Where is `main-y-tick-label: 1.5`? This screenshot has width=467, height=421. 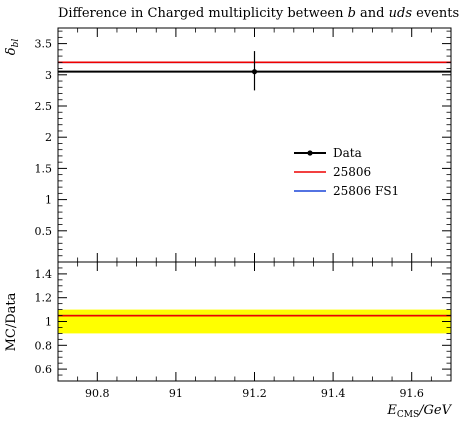 main-y-tick-label: 1.5 is located at coordinates (44, 168).